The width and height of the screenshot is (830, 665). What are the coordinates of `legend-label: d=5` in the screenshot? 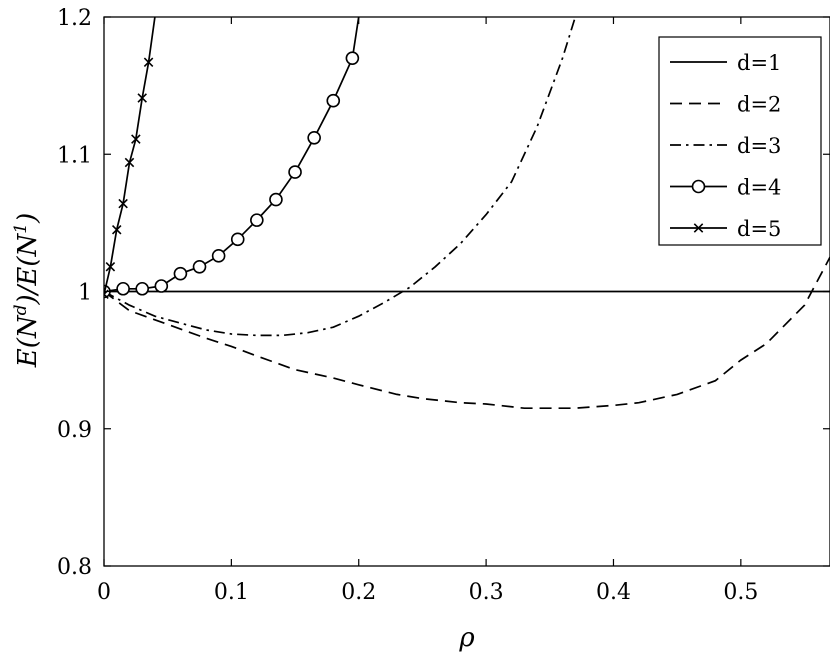 It's located at (759, 229).